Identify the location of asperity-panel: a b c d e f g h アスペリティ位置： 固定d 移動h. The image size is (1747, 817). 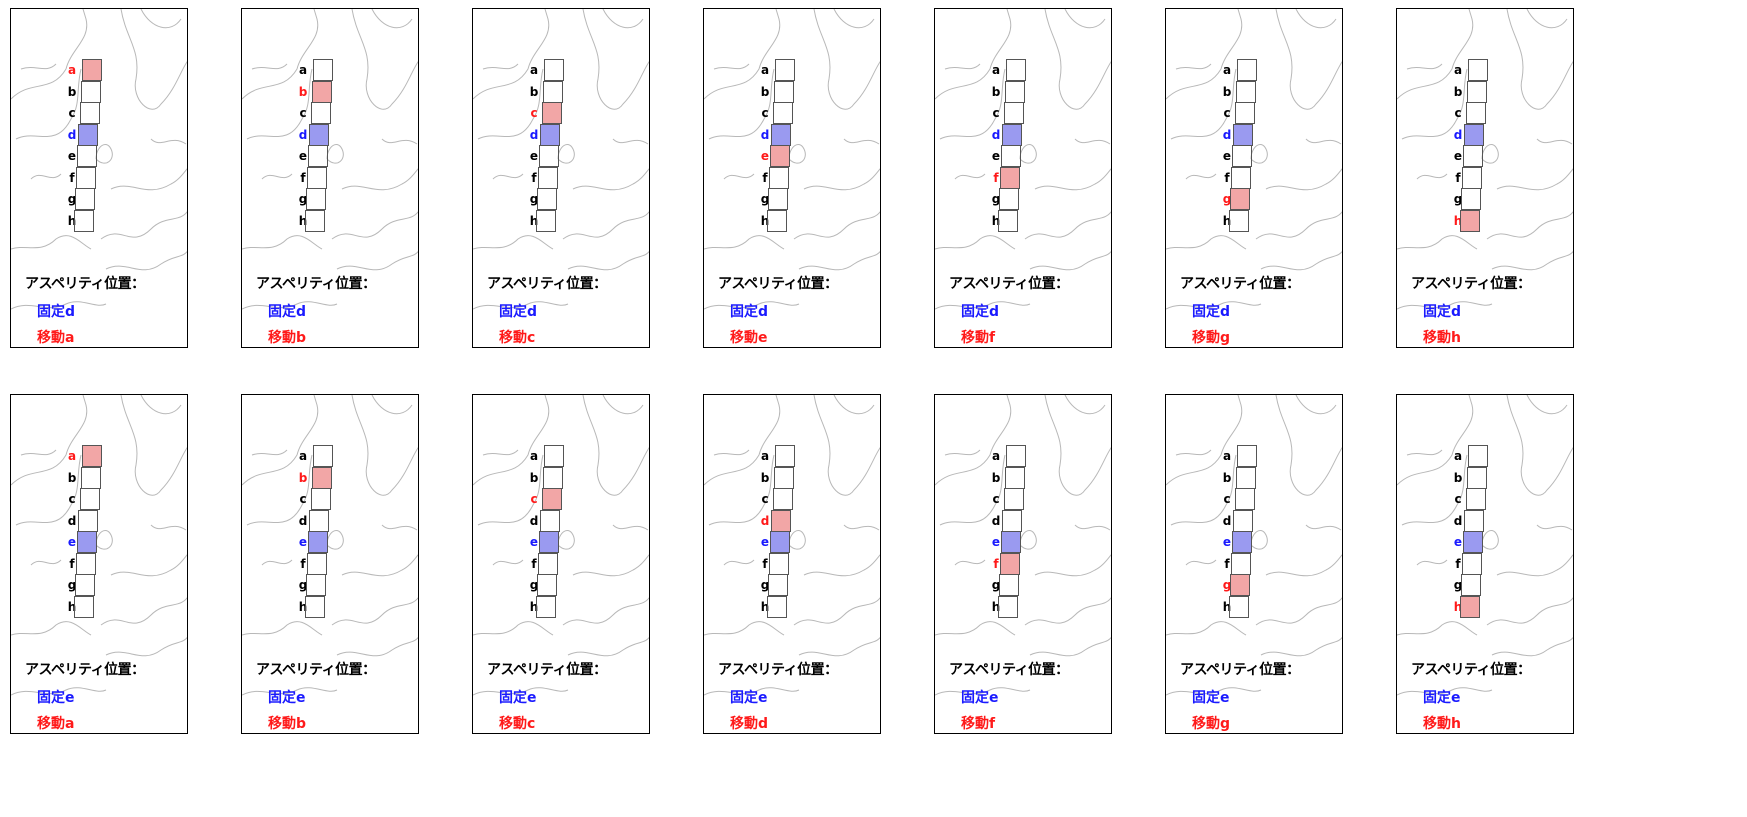
(1485, 178).